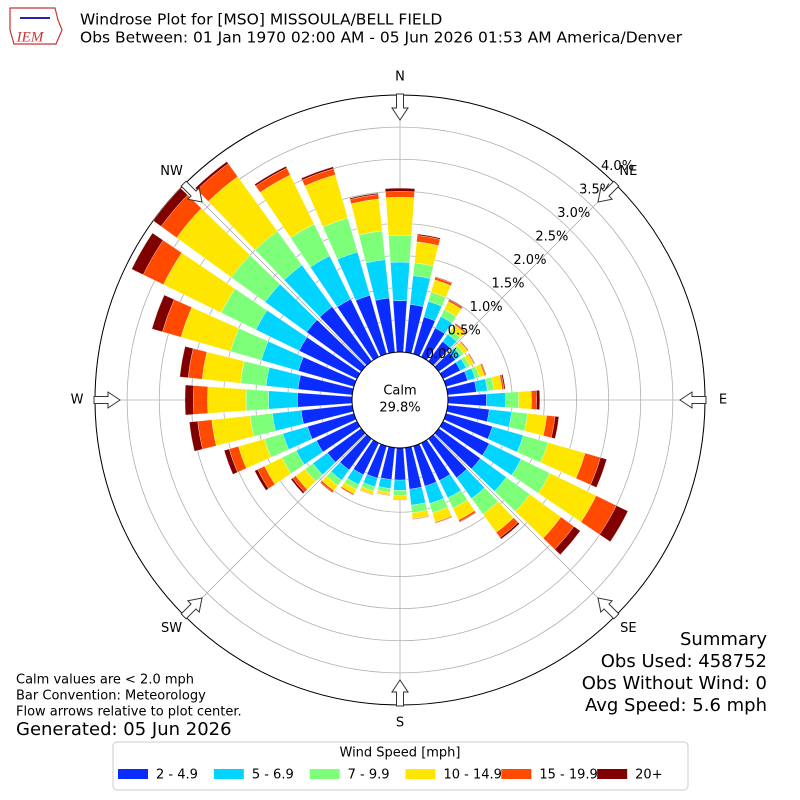 The height and width of the screenshot is (800, 800). Describe the element at coordinates (628, 171) in the screenshot. I see `compass-label: NE` at that location.